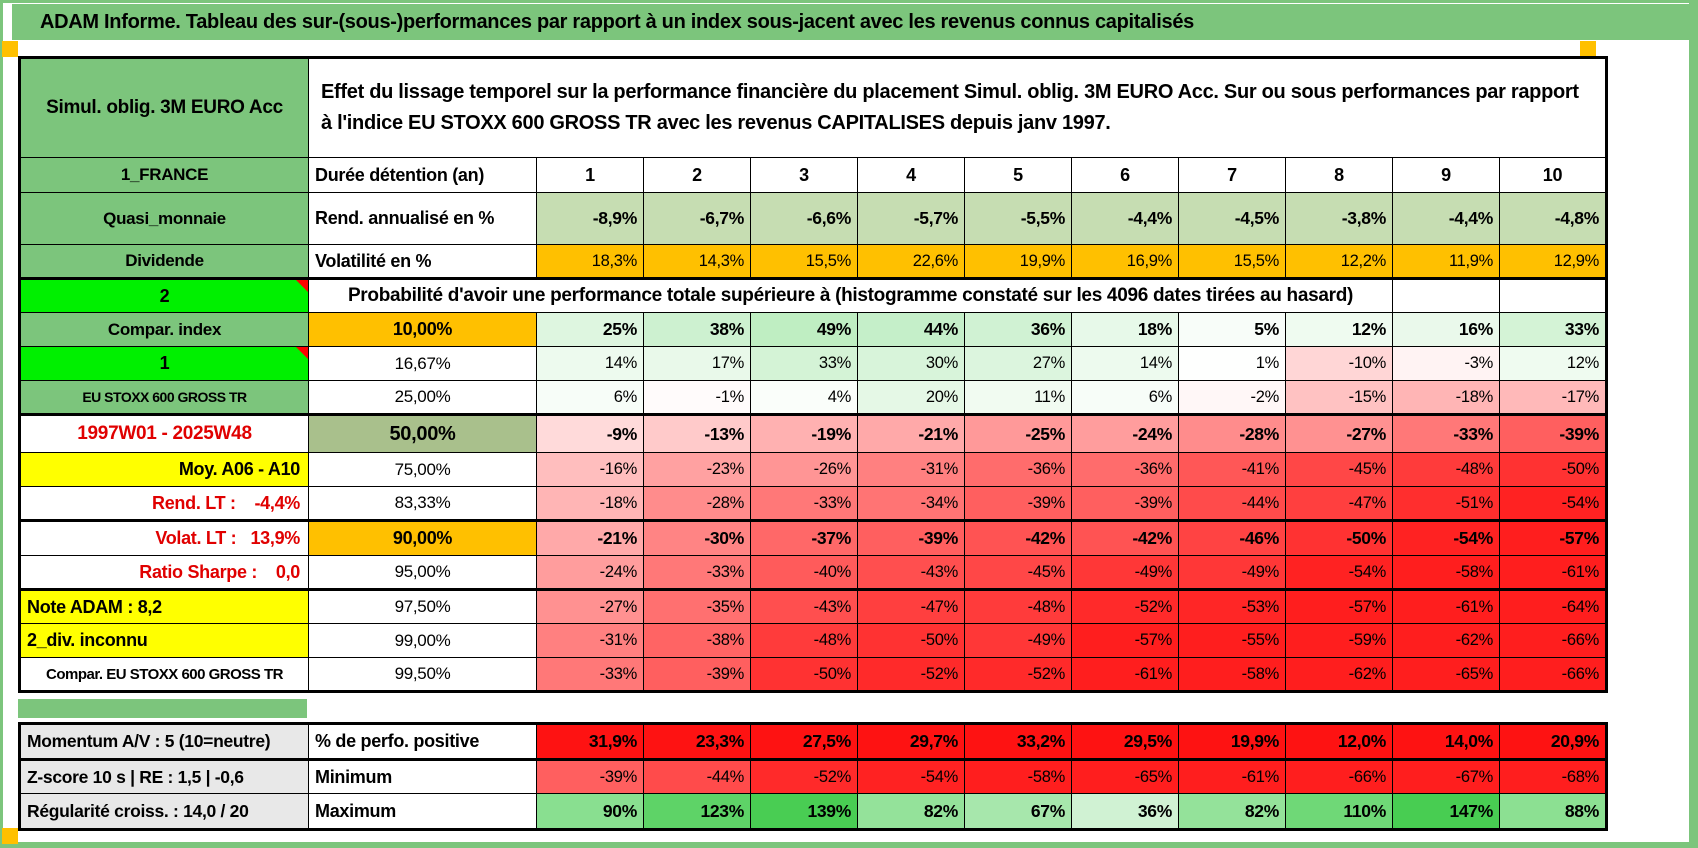 The height and width of the screenshot is (848, 1698). What do you see at coordinates (1125, 433) in the screenshot?
I see `data-cell: -24%` at bounding box center [1125, 433].